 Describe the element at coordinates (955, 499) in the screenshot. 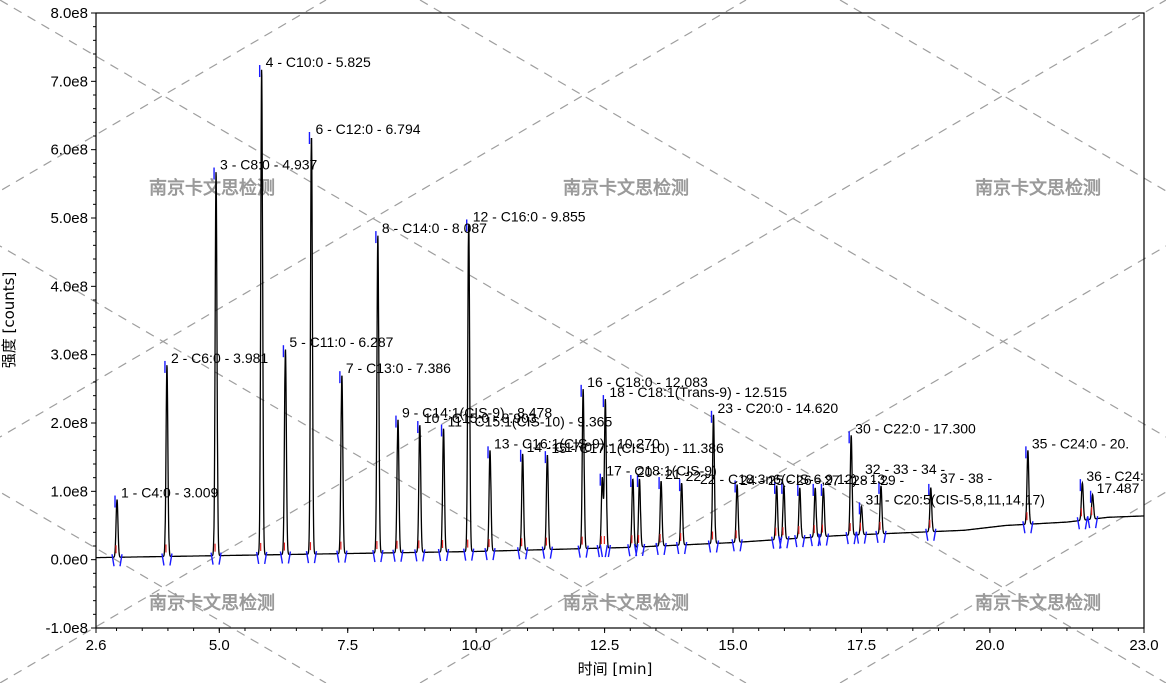

I see `peak-label: 31 - C20:5(CIS-5,8,11,14,17)` at that location.